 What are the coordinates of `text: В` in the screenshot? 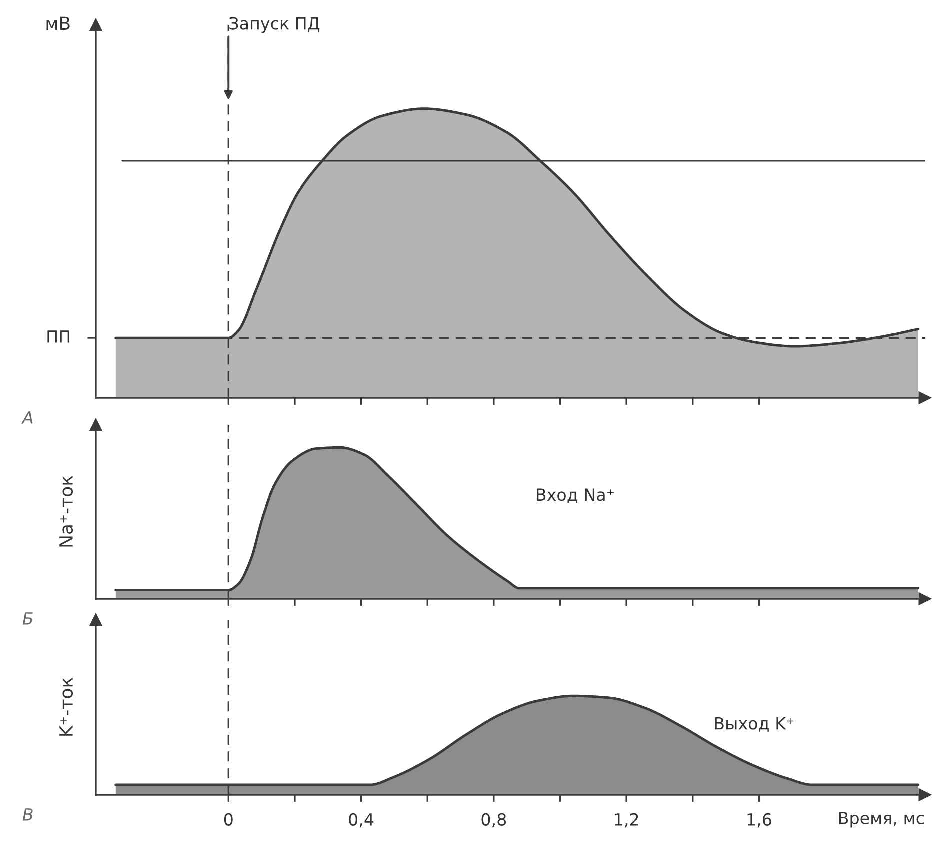 It's located at (27, 814).